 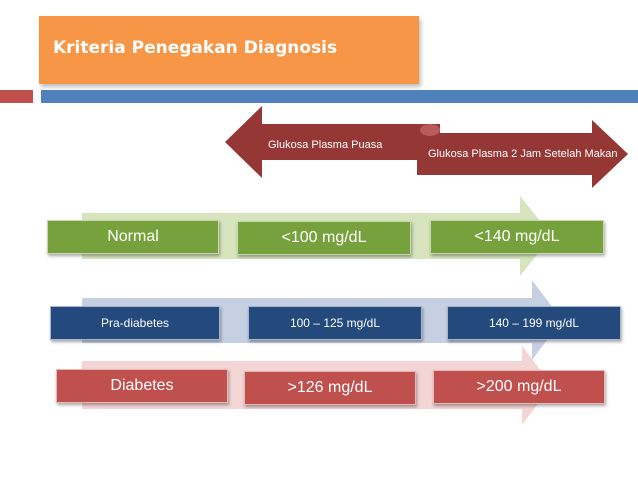 What do you see at coordinates (339, 96) in the screenshot?
I see `header-rule-blue` at bounding box center [339, 96].